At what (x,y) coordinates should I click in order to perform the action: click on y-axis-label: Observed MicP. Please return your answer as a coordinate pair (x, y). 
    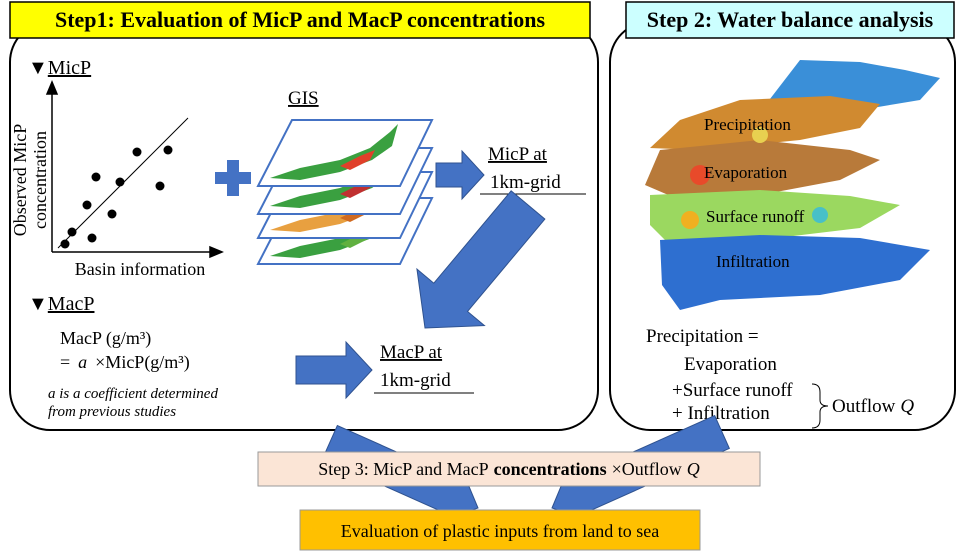
    Looking at the image, I should click on (20, 180).